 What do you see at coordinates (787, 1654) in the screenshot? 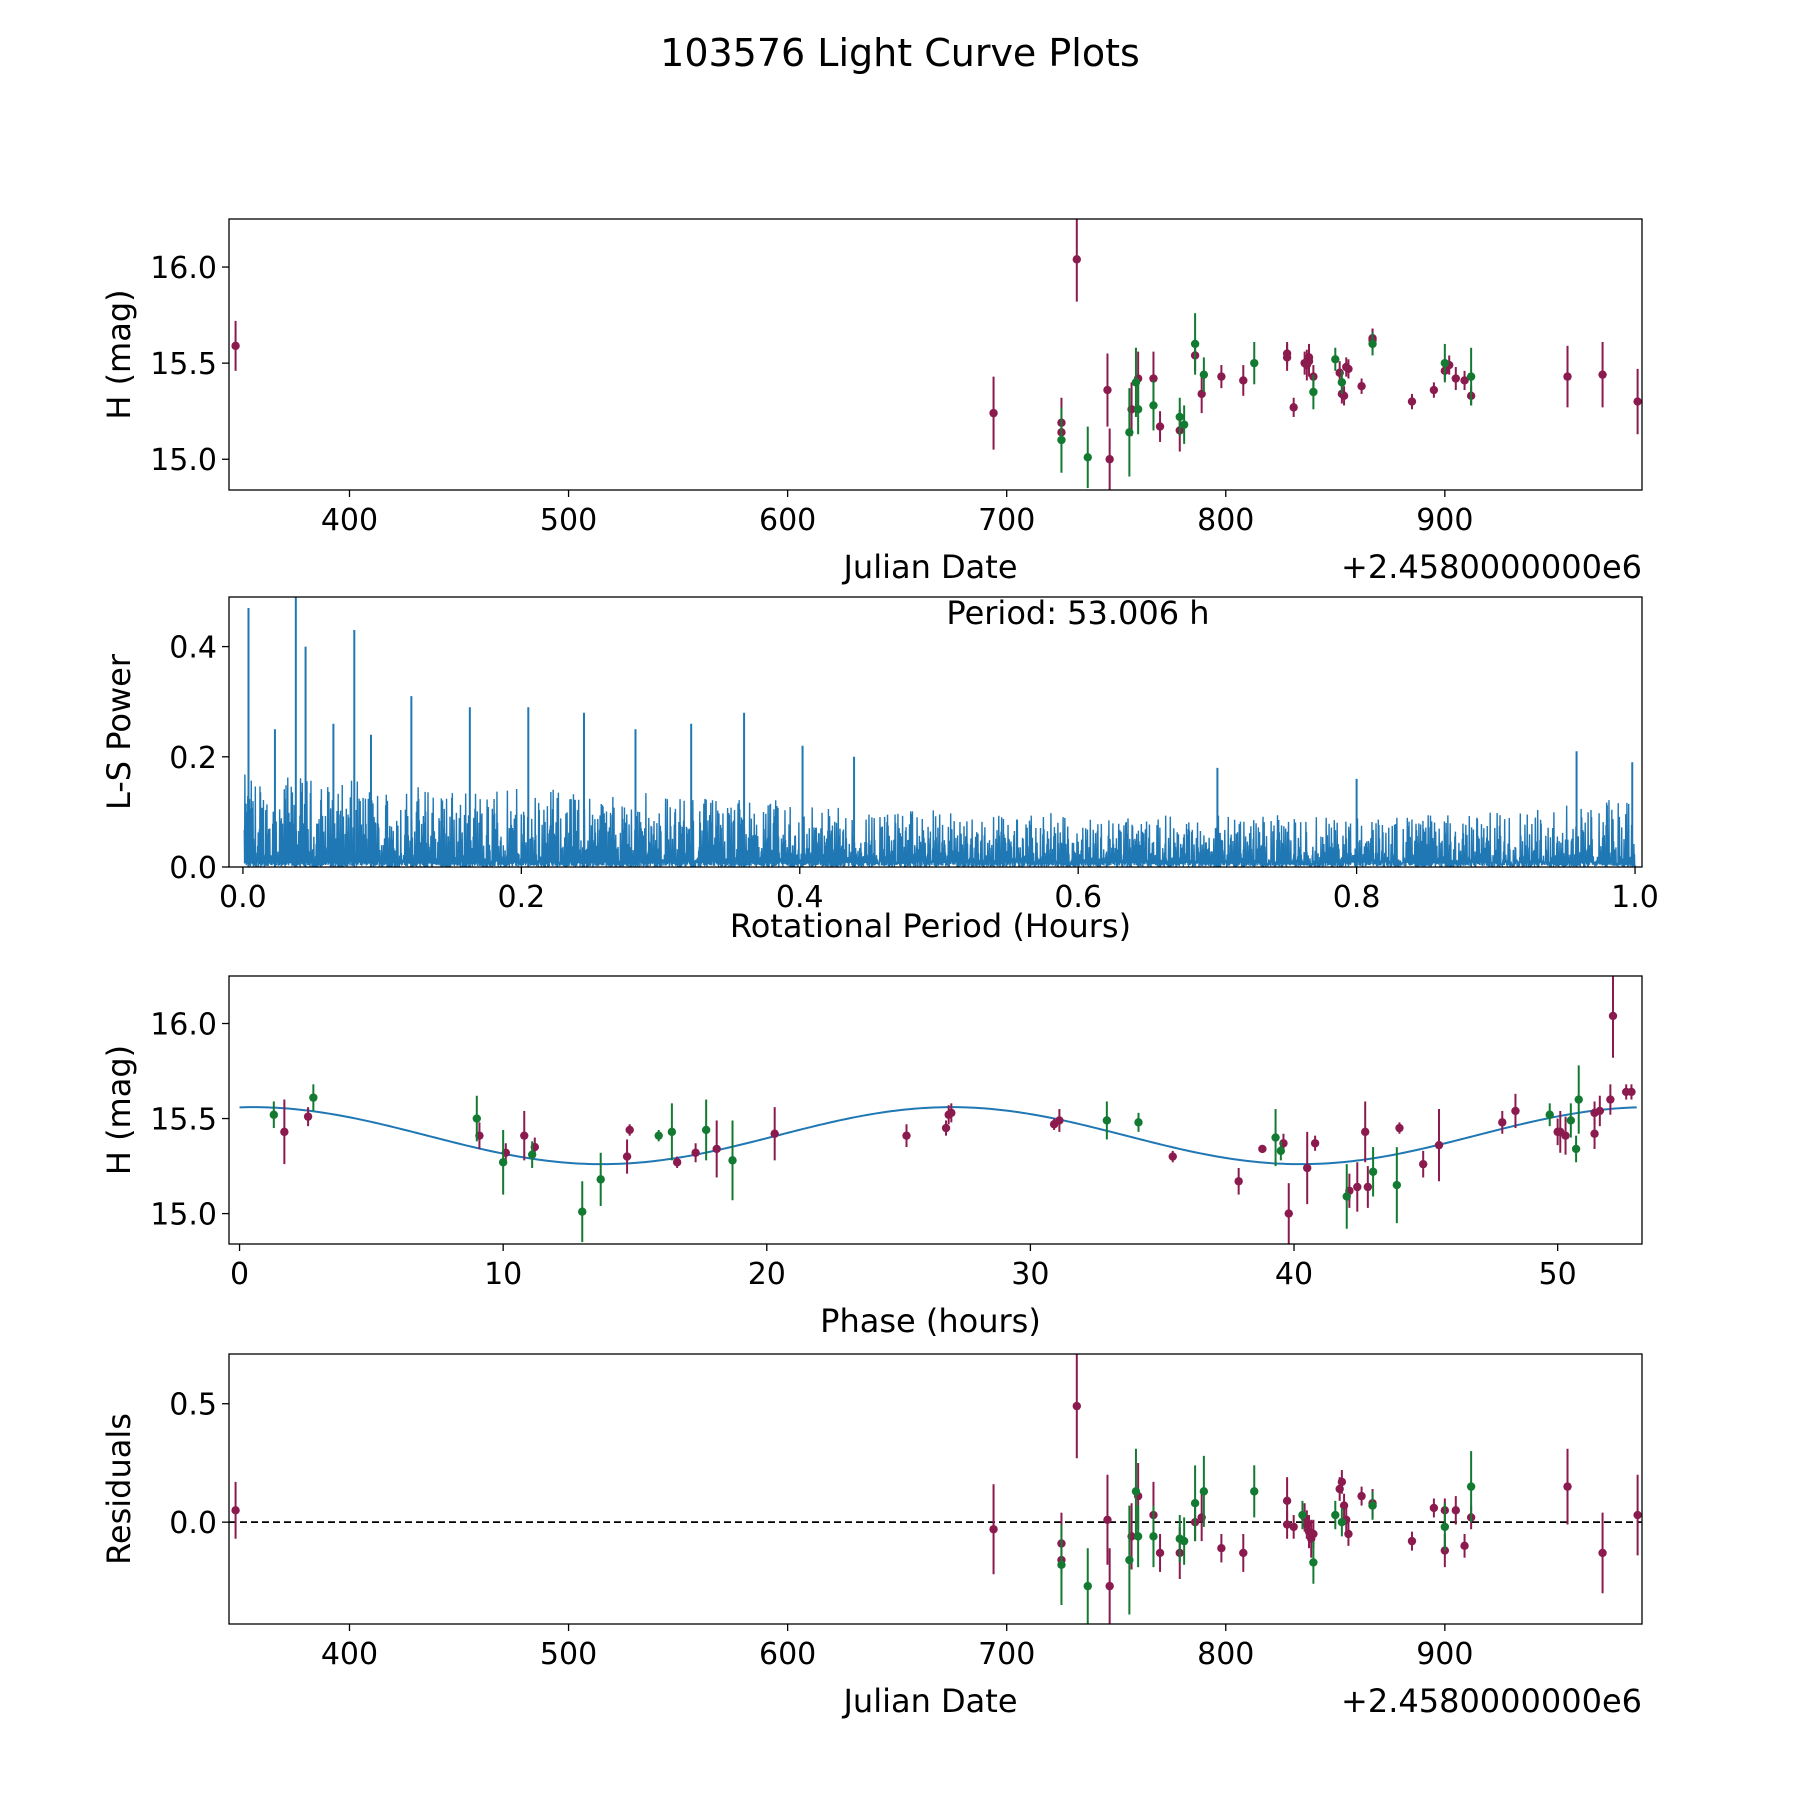
I see `x-tick-label: 600` at bounding box center [787, 1654].